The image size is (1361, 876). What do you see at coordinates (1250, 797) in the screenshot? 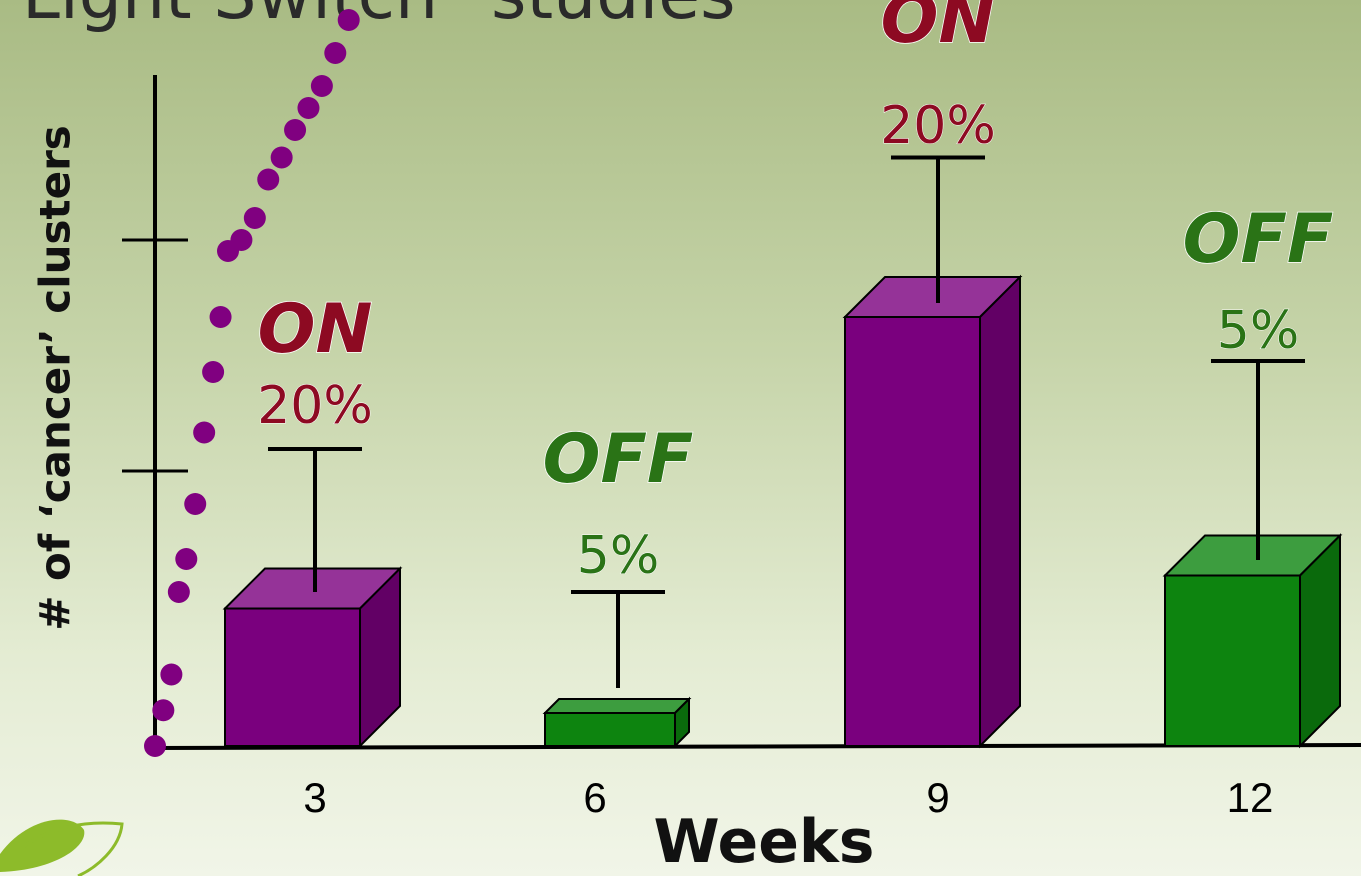
I see `x-tick-label: 12` at bounding box center [1250, 797].